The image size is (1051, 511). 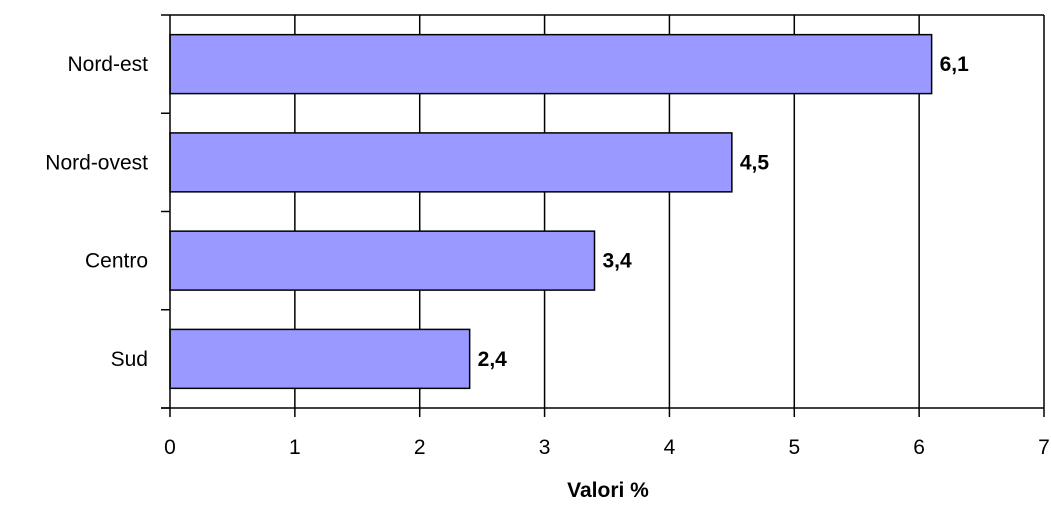 I want to click on data-label-2: 3,4, so click(x=618, y=261).